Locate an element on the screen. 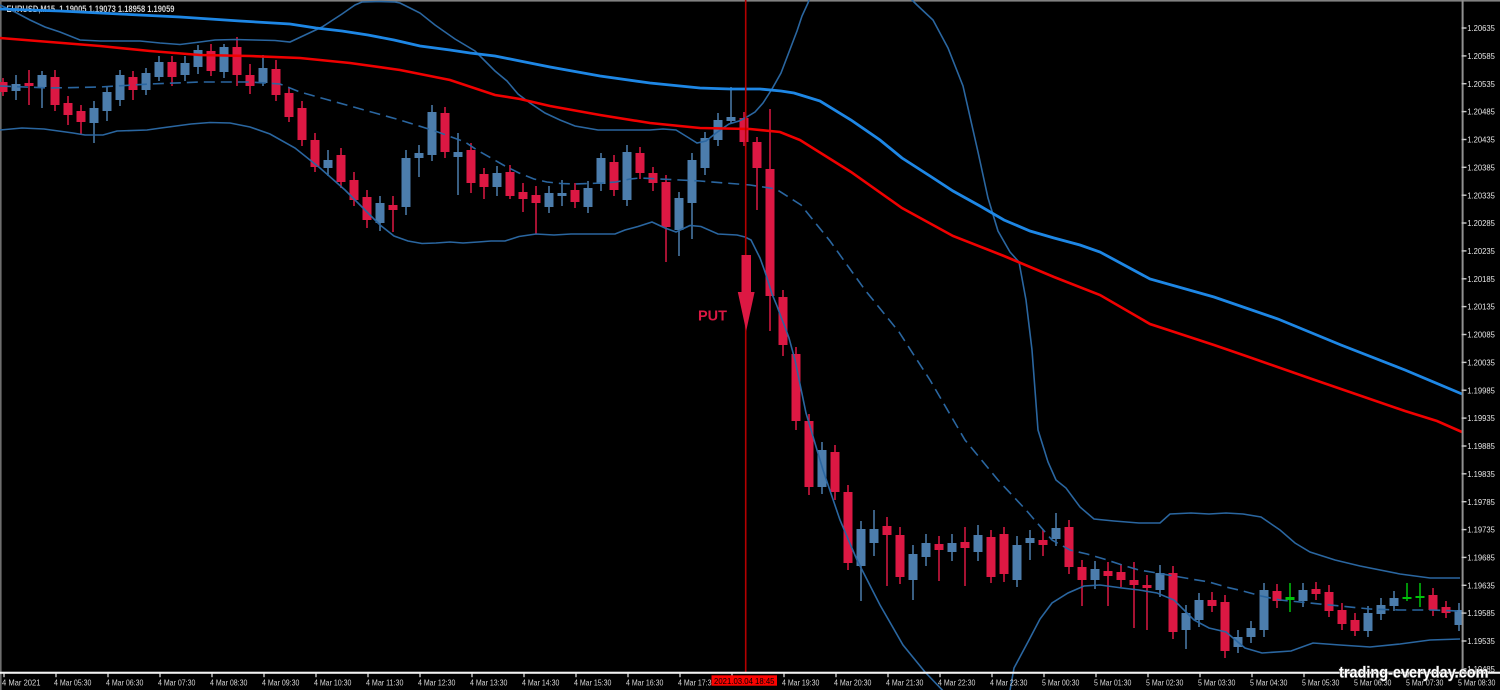 The width and height of the screenshot is (1500, 690). svg-text: 1.20185 is located at coordinates (1481, 279).